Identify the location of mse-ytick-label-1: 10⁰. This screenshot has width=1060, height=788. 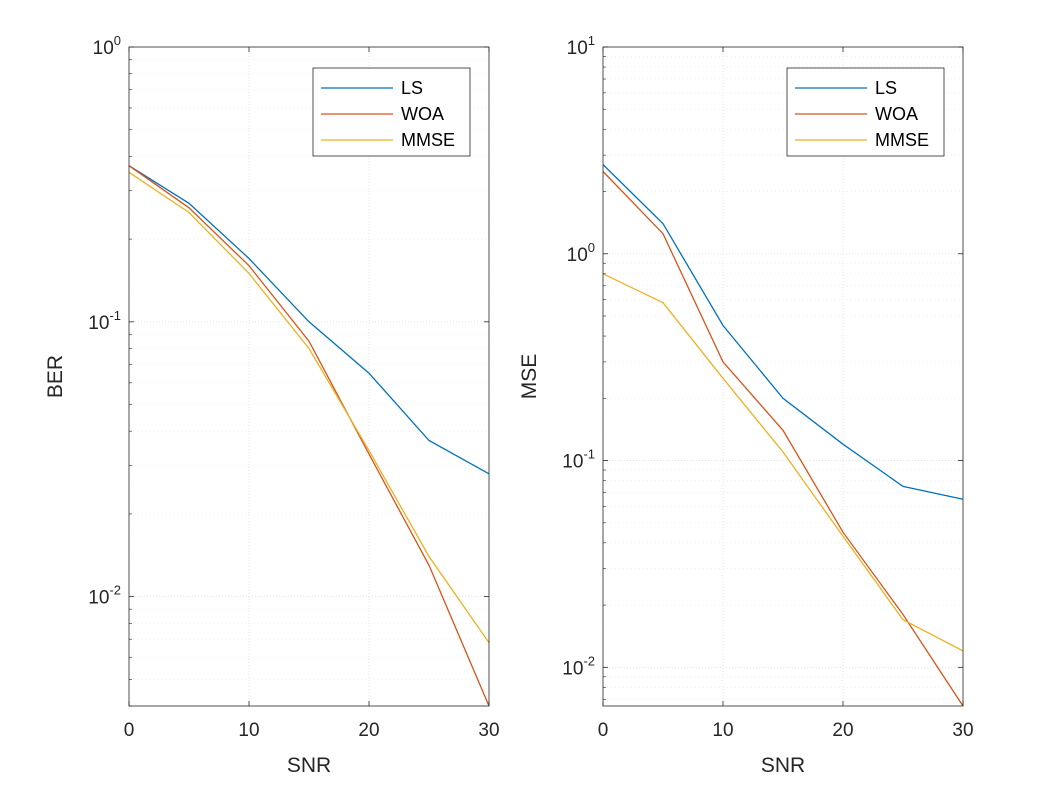
(581, 253).